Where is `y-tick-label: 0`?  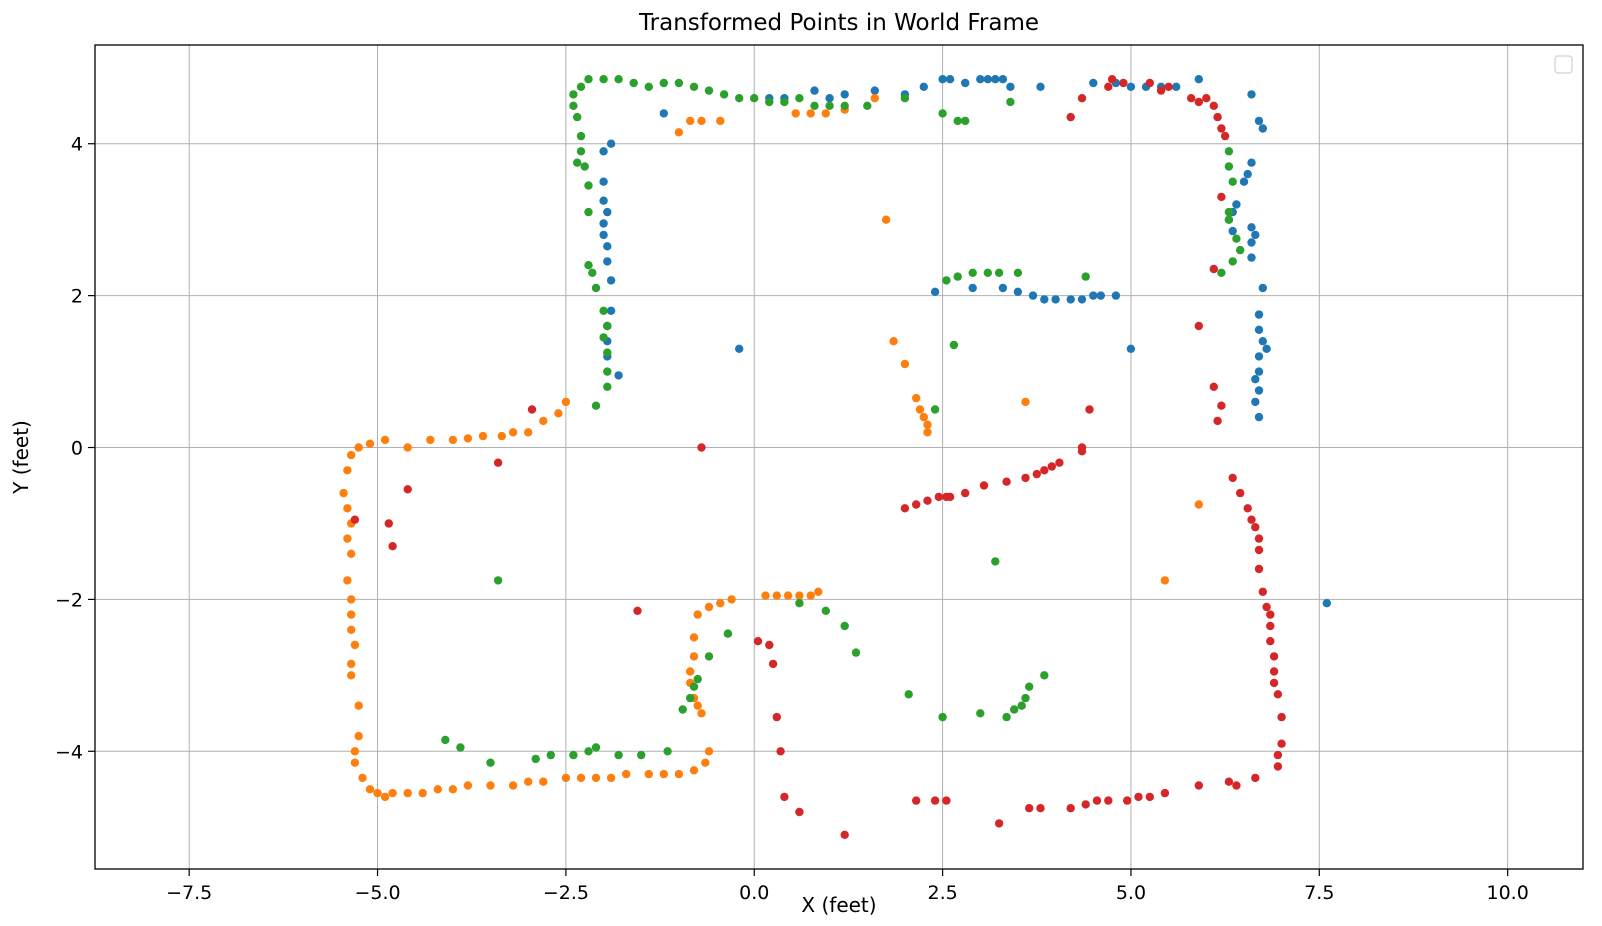 y-tick-label: 0 is located at coordinates (77, 449).